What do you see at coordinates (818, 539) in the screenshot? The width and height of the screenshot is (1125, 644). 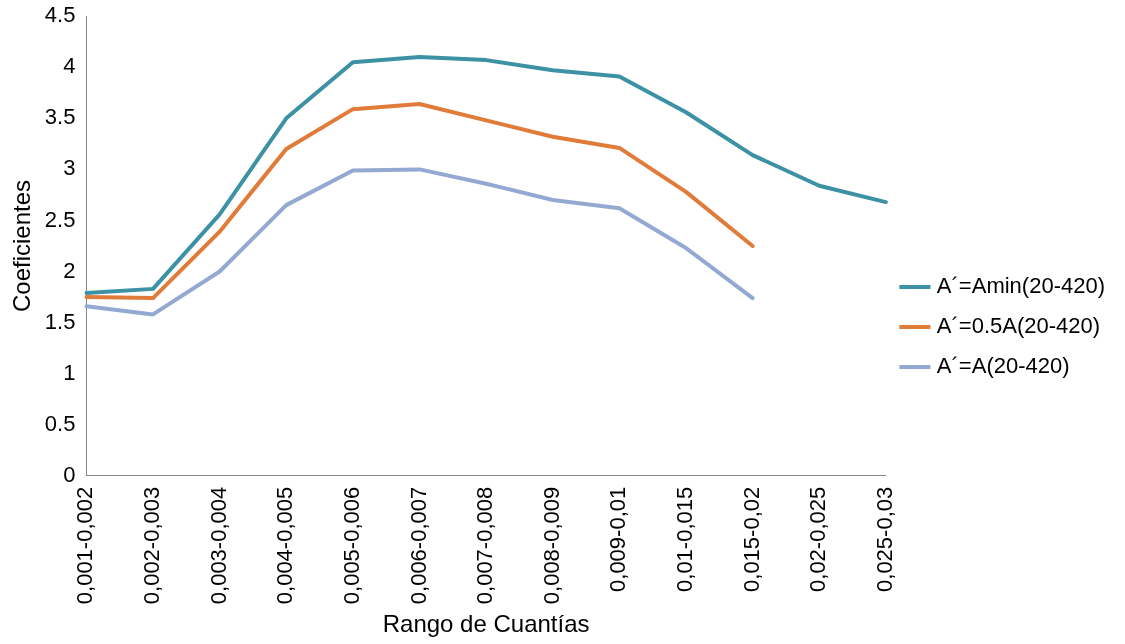 I see `x-tick-label: 0,02-0,025` at bounding box center [818, 539].